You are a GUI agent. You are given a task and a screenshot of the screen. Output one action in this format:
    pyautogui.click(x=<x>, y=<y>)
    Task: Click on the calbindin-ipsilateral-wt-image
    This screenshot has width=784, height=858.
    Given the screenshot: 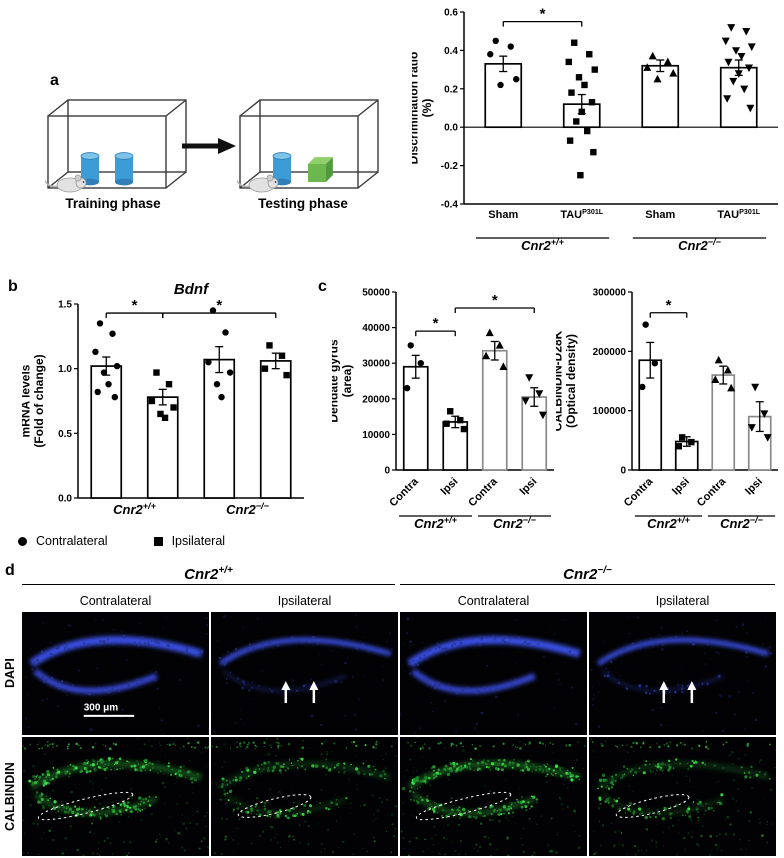 What is the action you would take?
    pyautogui.click(x=304, y=796)
    